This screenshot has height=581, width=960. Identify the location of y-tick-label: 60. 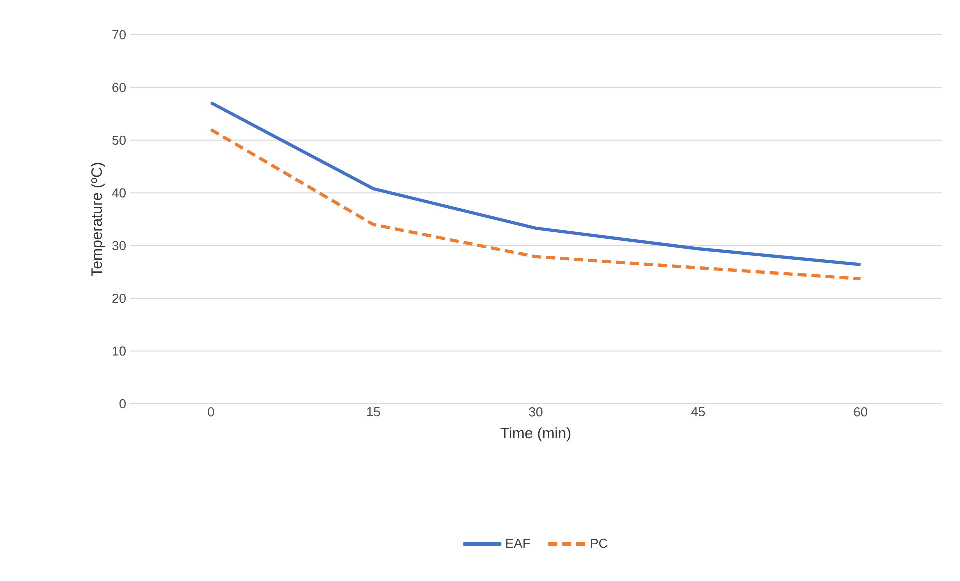
(119, 87).